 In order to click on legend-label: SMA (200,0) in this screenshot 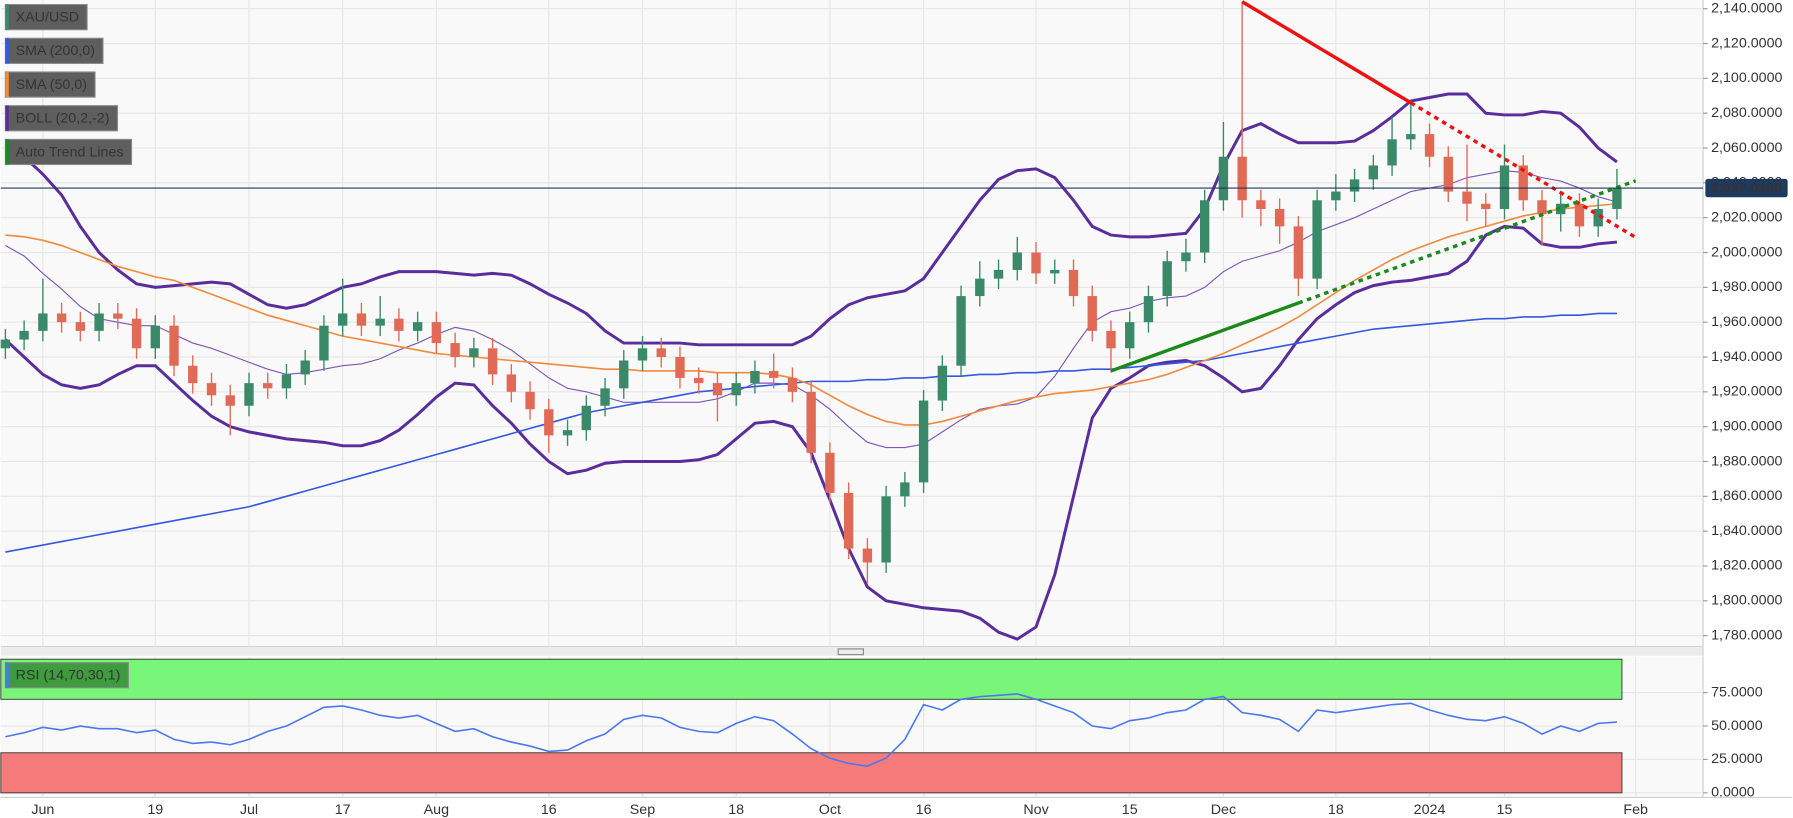, I will do `click(55, 51)`.